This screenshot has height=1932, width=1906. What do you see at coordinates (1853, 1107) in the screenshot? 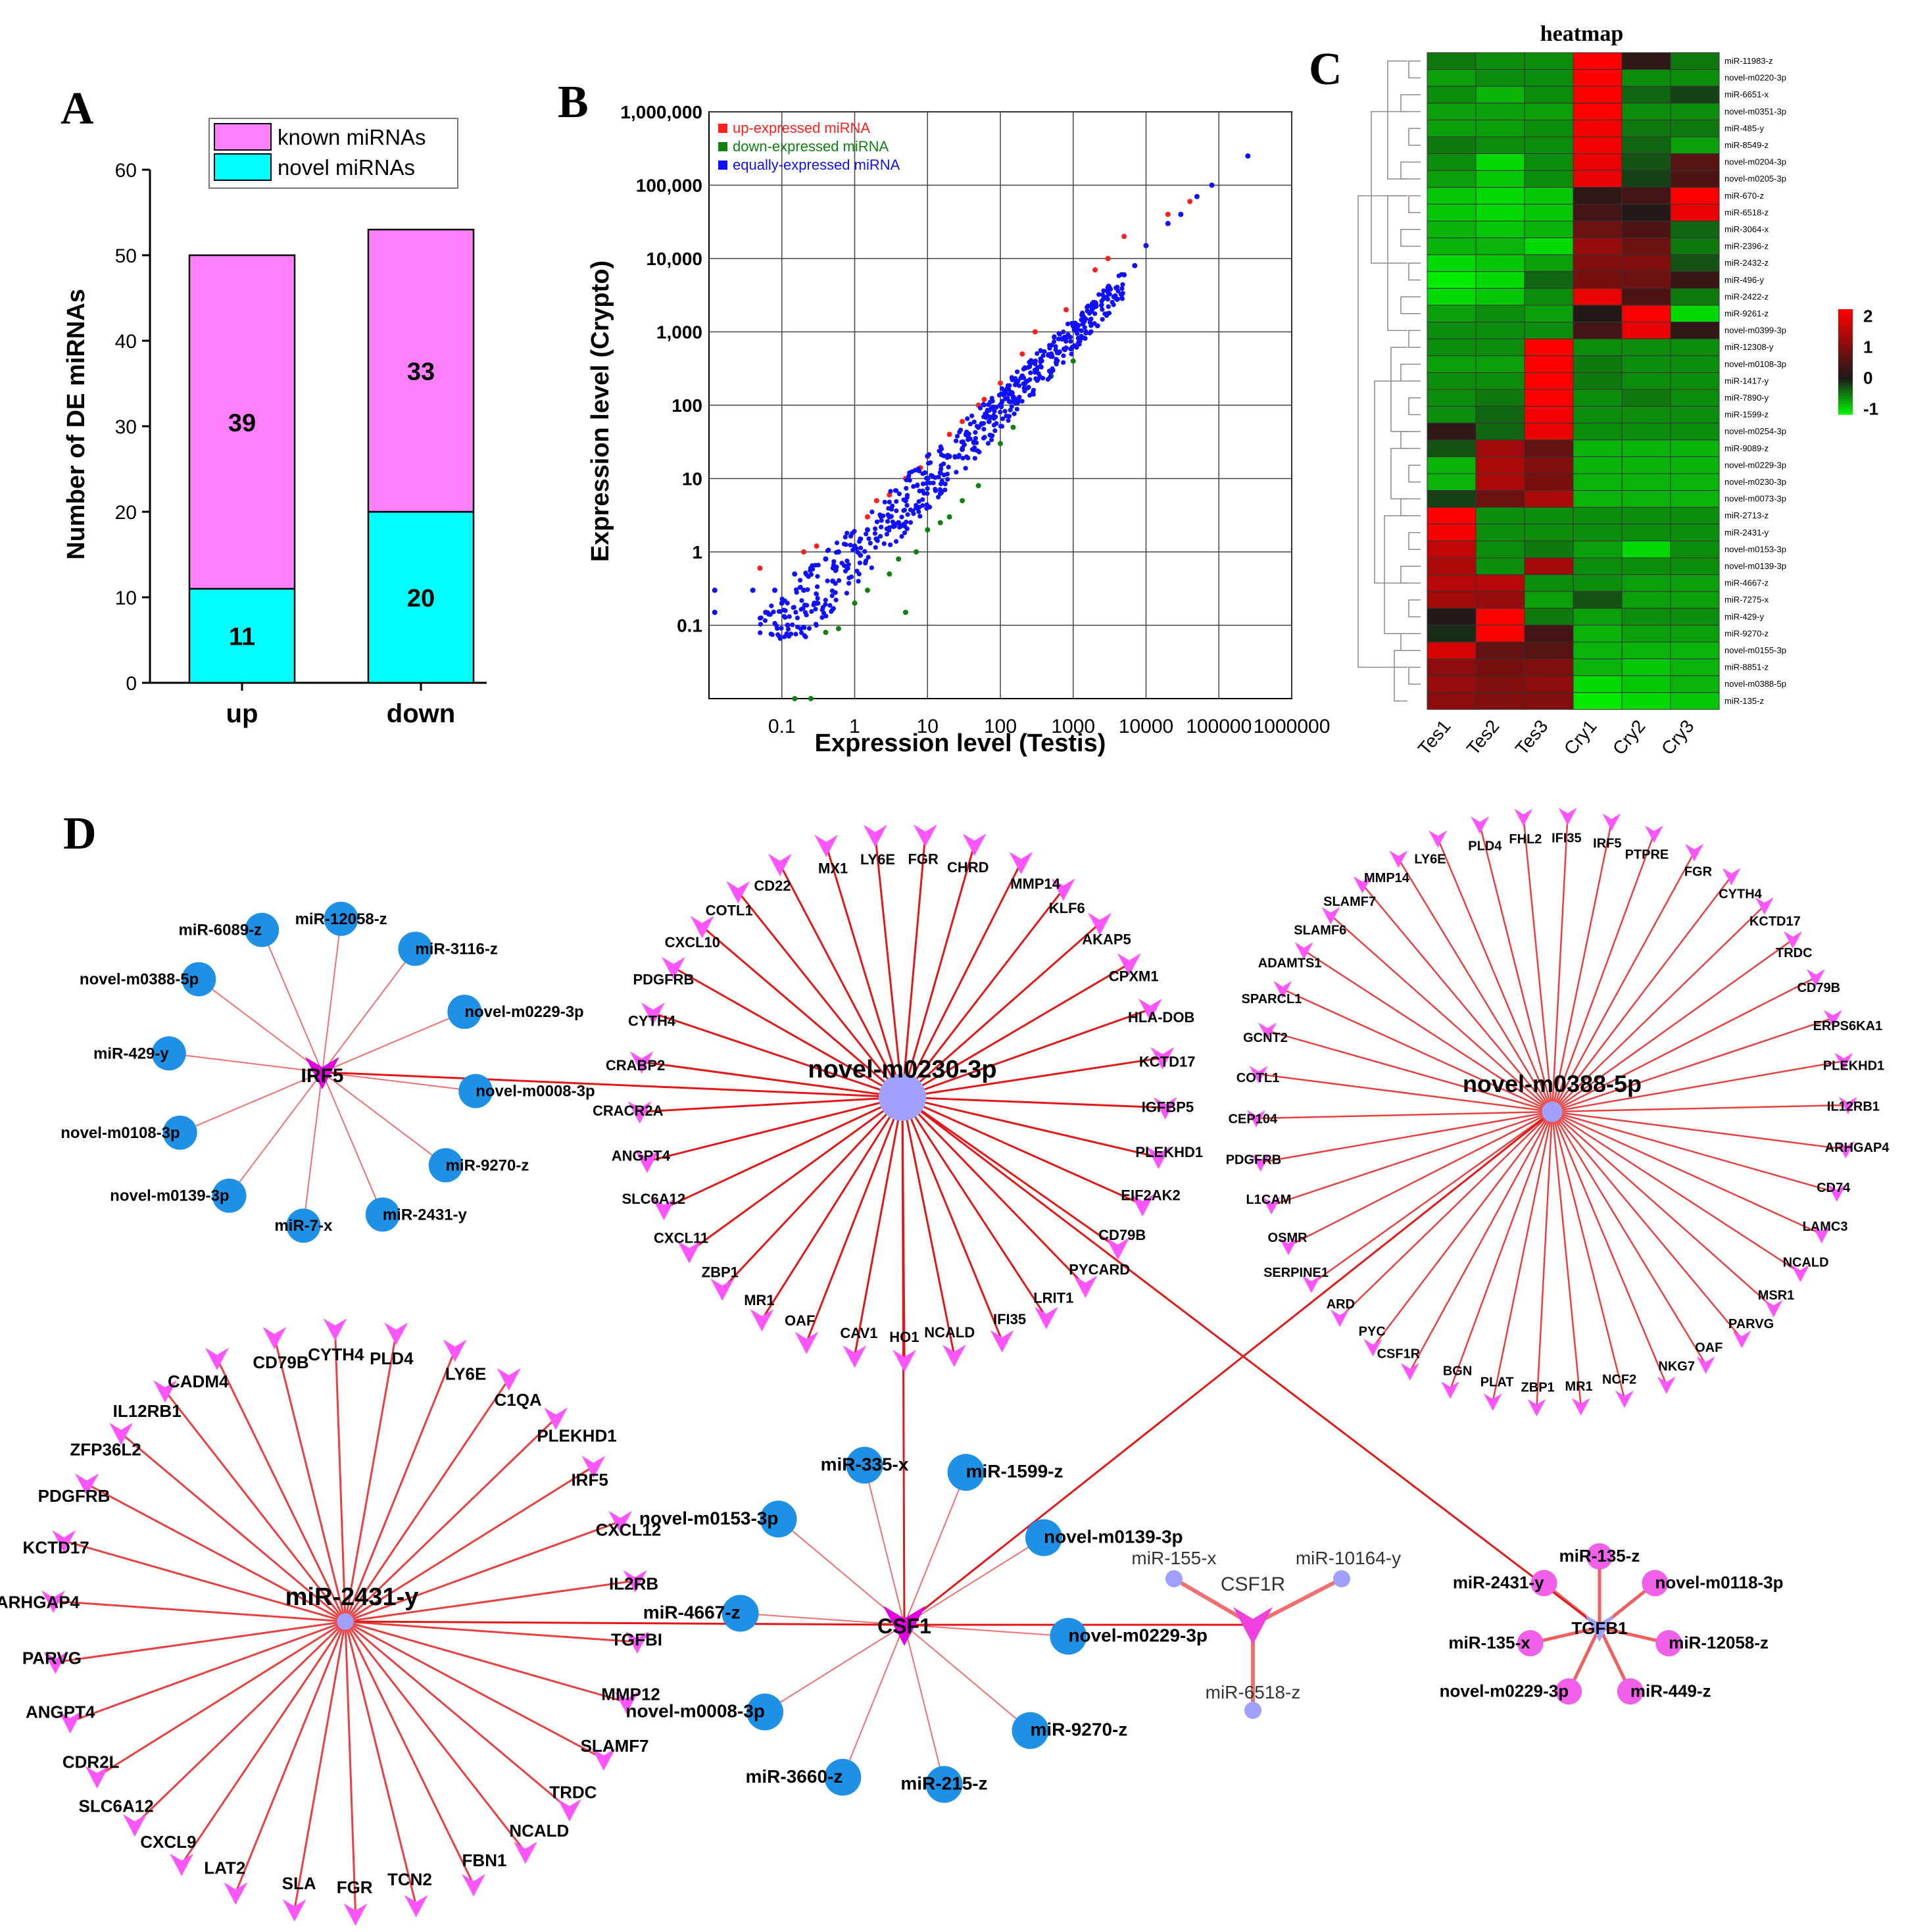
I see `network-node-label: IL12RB1` at bounding box center [1853, 1107].